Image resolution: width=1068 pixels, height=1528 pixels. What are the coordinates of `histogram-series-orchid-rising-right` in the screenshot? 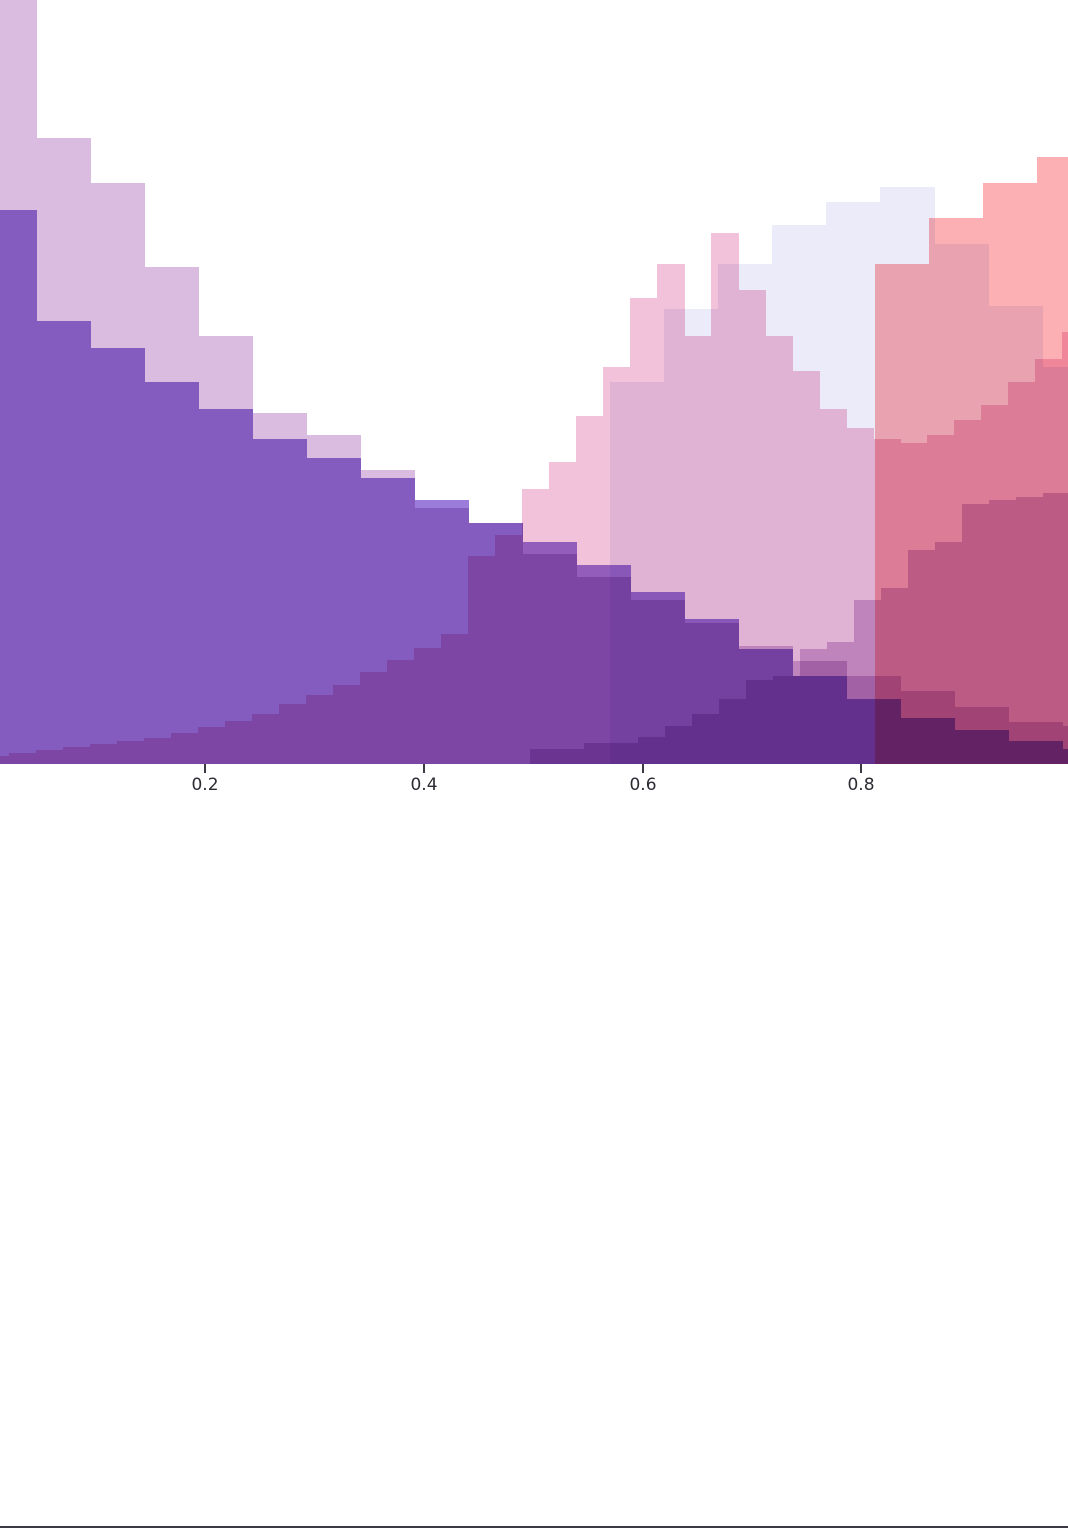 It's located at (799, 628).